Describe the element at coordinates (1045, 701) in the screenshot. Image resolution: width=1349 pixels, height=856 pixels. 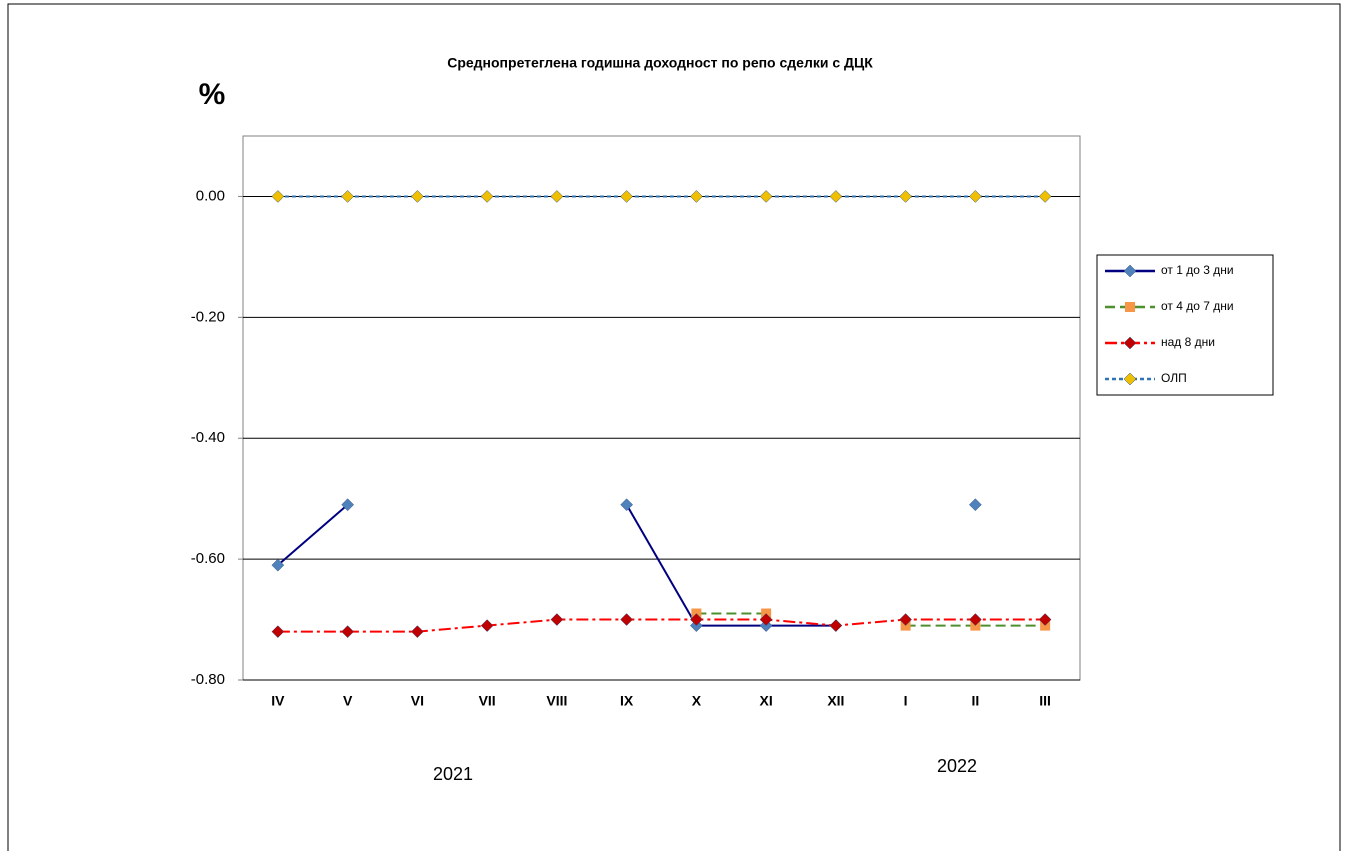
I see `x-tick-label: III` at that location.